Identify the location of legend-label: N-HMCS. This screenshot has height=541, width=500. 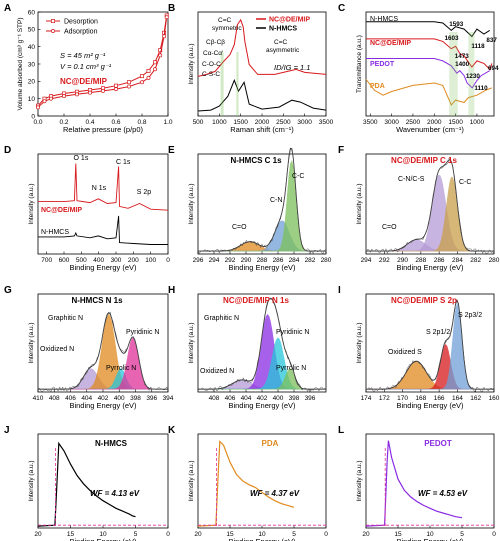
(283, 29).